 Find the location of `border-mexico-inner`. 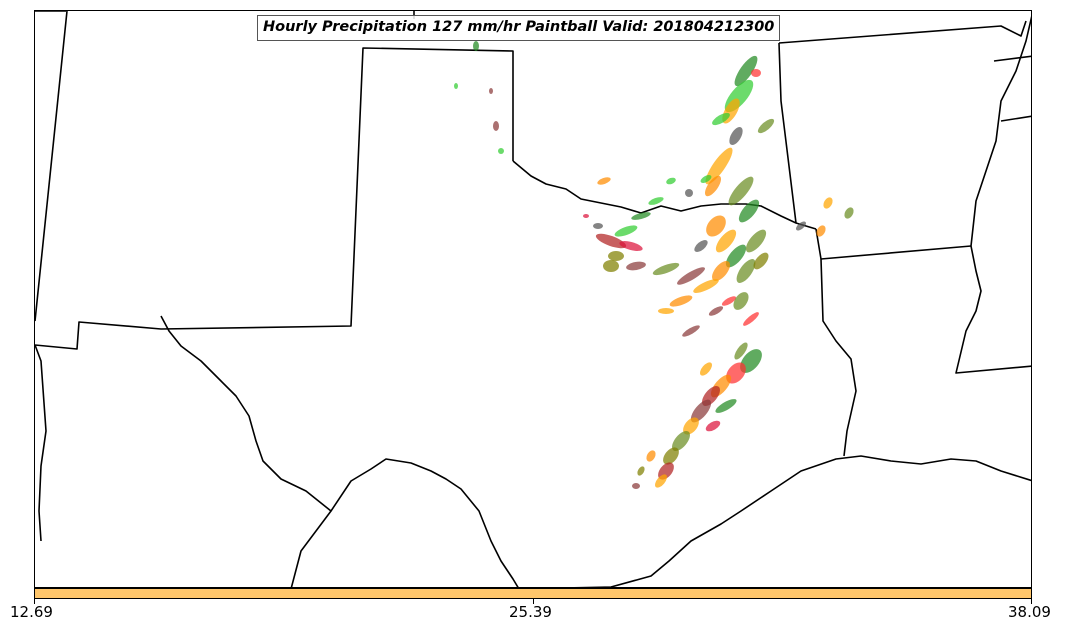

border-mexico-inner is located at coordinates (311, 548).